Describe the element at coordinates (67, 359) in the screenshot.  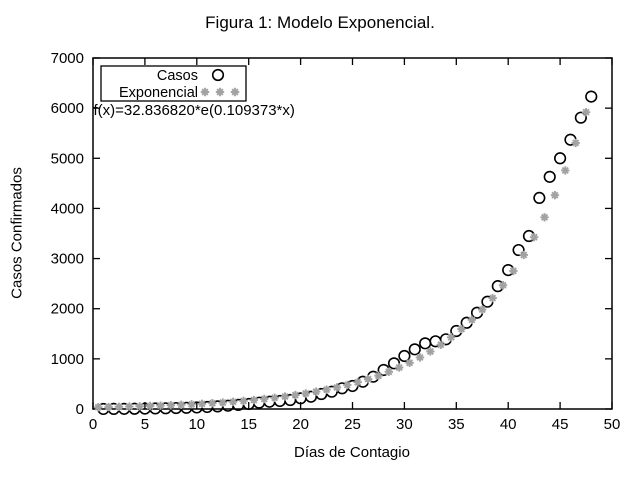
I see `y-tick-label: 1000` at that location.